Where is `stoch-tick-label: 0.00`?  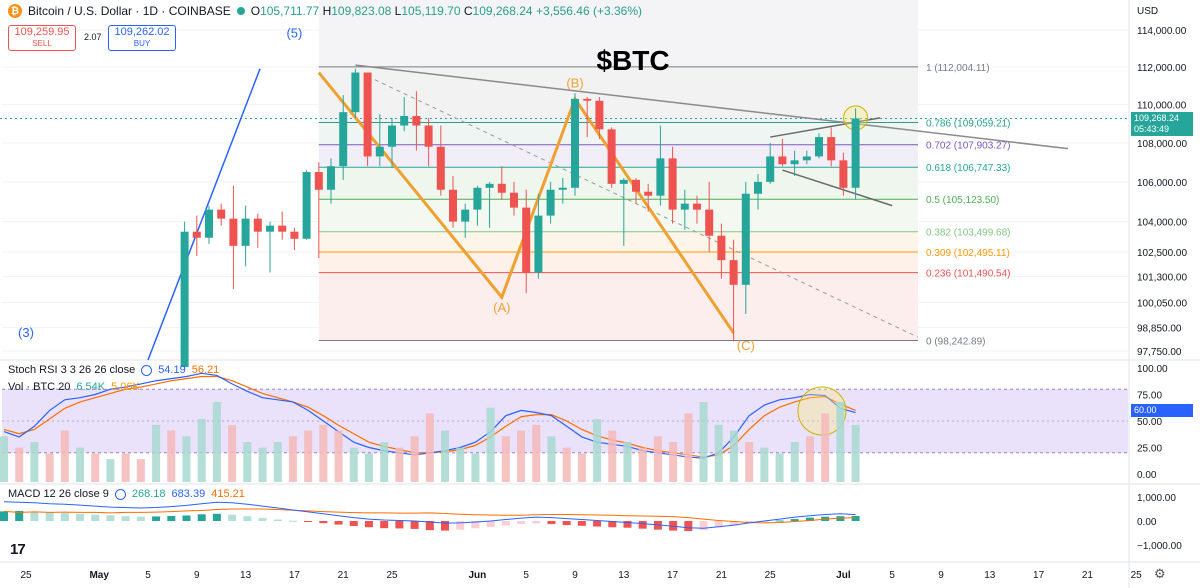
stoch-tick-label: 0.00 is located at coordinates (1147, 475).